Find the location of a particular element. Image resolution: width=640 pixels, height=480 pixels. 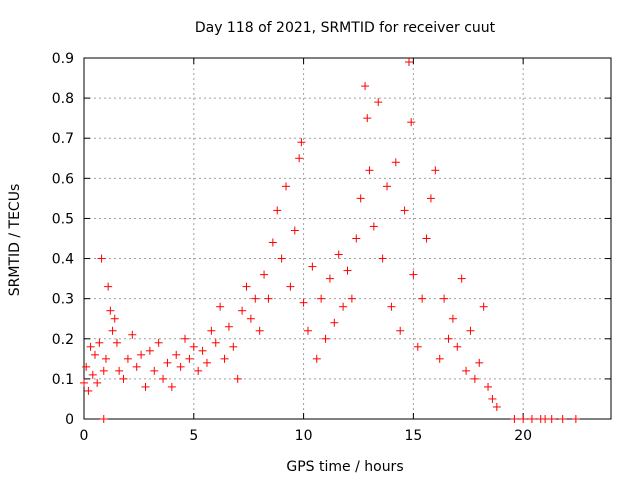

x-tick-label: 0 is located at coordinates (84, 436).